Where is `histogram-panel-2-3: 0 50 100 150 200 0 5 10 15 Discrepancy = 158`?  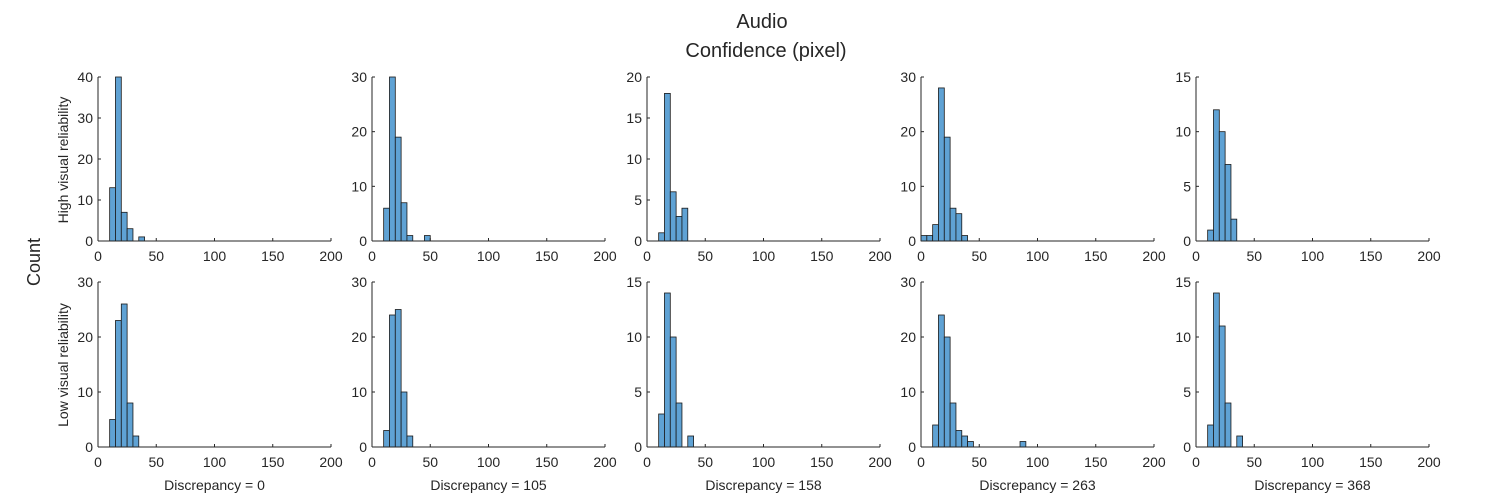 histogram-panel-2-3: 0 50 100 150 200 0 5 10 15 Discrepancy = 158 is located at coordinates (758, 383).